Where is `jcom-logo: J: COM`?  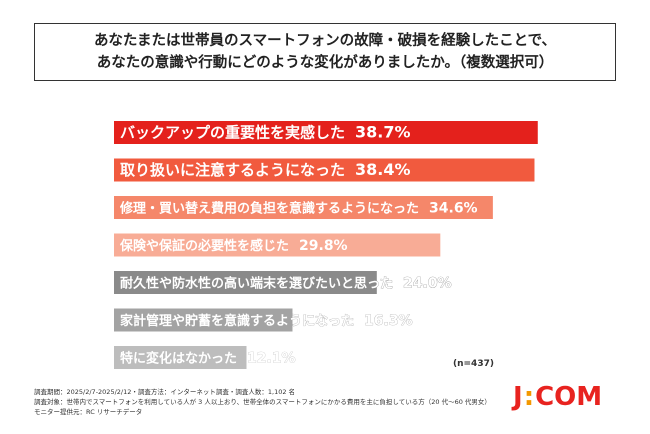
jcom-logo: J: COM is located at coordinates (568, 397).